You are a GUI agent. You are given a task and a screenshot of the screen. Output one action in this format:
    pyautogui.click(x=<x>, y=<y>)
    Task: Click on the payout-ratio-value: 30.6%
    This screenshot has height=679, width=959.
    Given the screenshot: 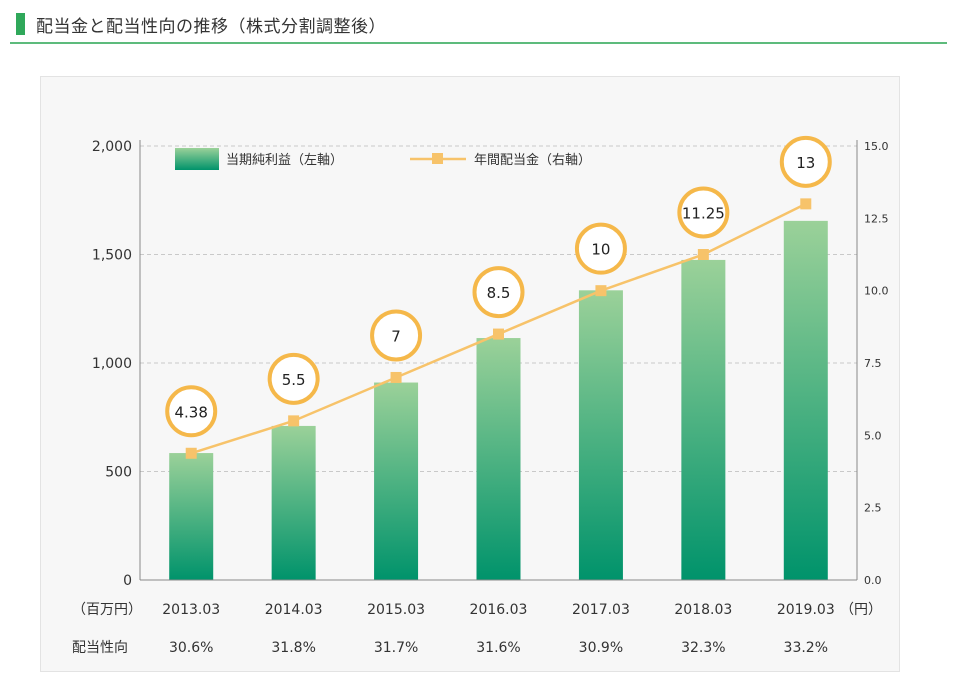 What is the action you would take?
    pyautogui.click(x=191, y=648)
    